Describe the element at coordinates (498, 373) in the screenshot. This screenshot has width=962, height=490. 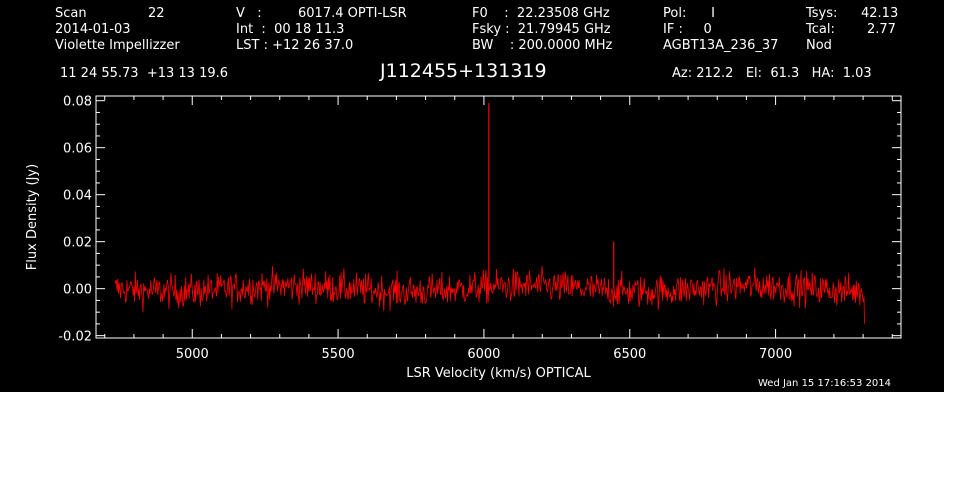
I see `x-axis-title: LSR Velocity (km/s) OPTICAL` at that location.